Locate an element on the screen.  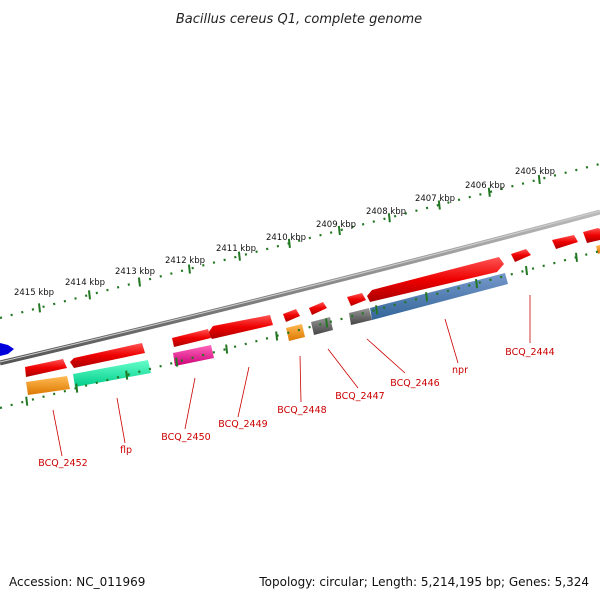
kbp-label: 2407 kbp is located at coordinates (435, 199).